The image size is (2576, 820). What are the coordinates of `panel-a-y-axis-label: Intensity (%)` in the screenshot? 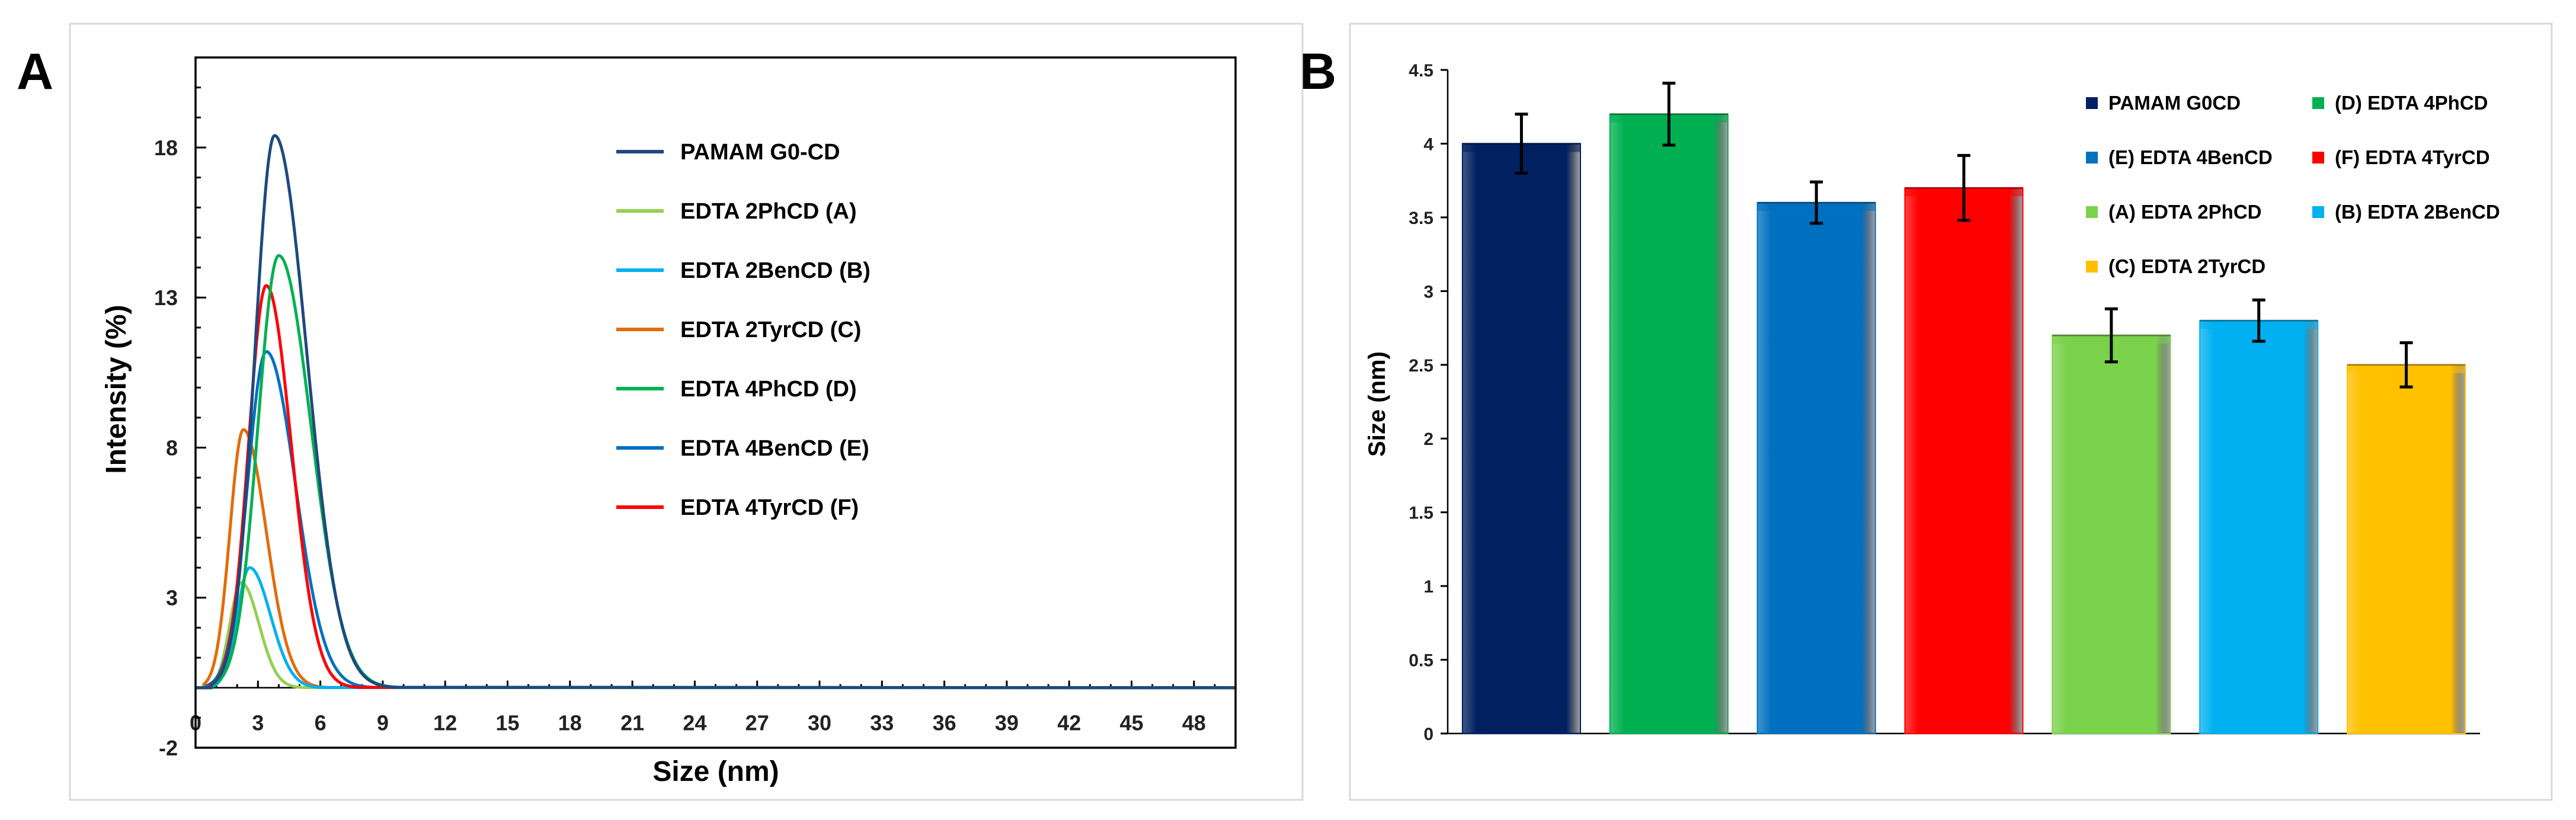 It's located at (116, 389).